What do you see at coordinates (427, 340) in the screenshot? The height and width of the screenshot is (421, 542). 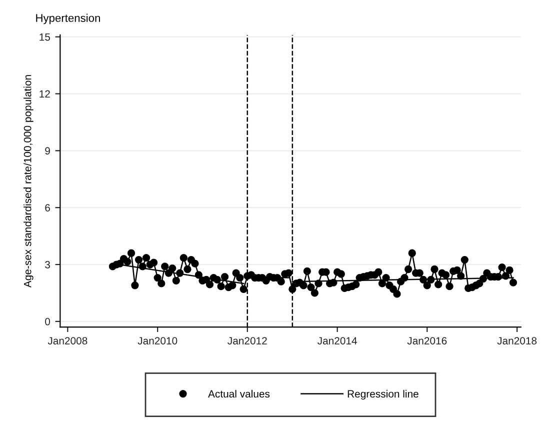 I see `x-tick-label: Jan2016` at bounding box center [427, 340].